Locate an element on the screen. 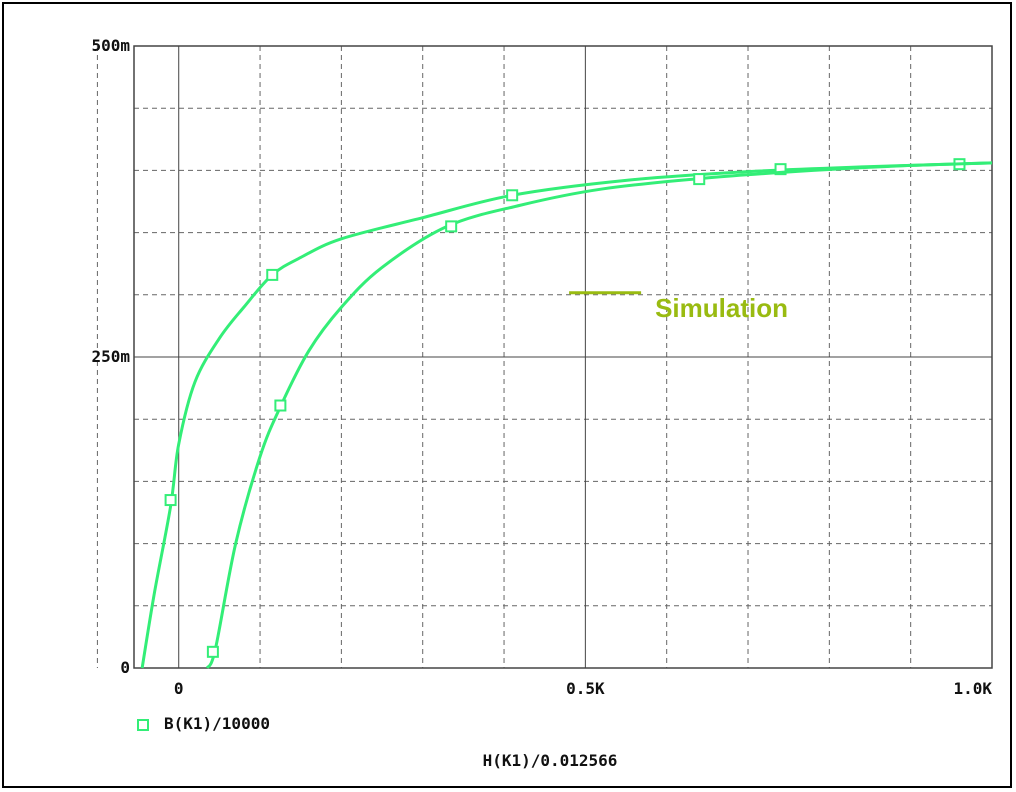 This screenshot has width=1016, height=792. x-axis-label: H(K1)/0.012566 is located at coordinates (550, 760).